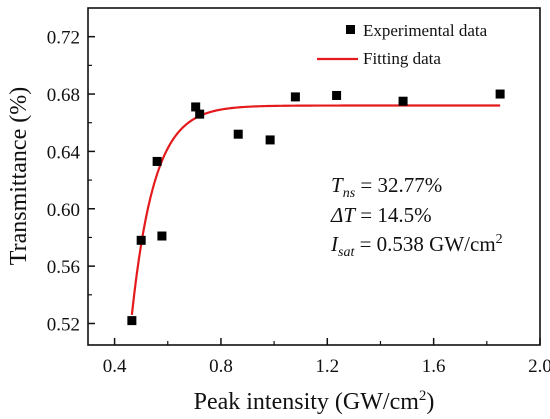 This screenshot has height=419, width=550. What do you see at coordinates (221, 366) in the screenshot?
I see `x-tick-label: 0.8` at bounding box center [221, 366].